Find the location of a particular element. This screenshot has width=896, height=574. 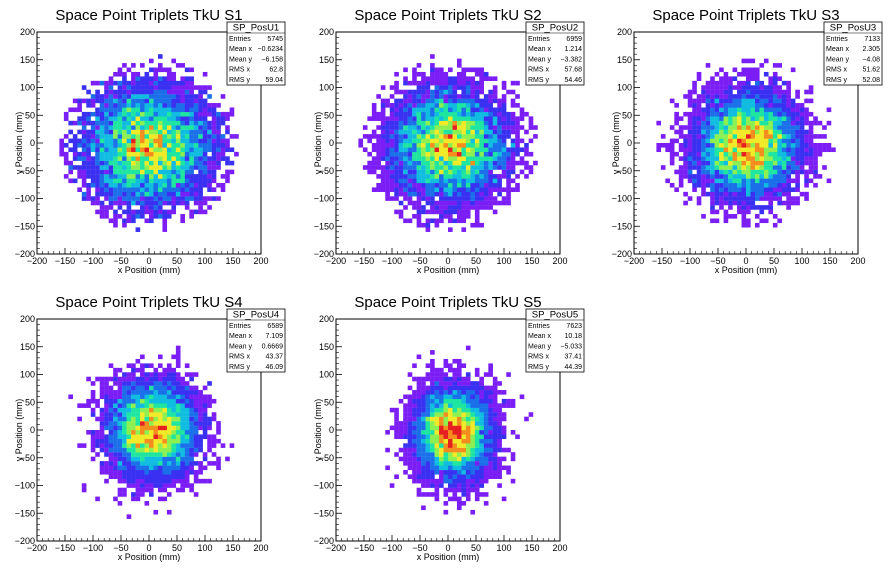

stats-row-value: 44.39 is located at coordinates (573, 367).